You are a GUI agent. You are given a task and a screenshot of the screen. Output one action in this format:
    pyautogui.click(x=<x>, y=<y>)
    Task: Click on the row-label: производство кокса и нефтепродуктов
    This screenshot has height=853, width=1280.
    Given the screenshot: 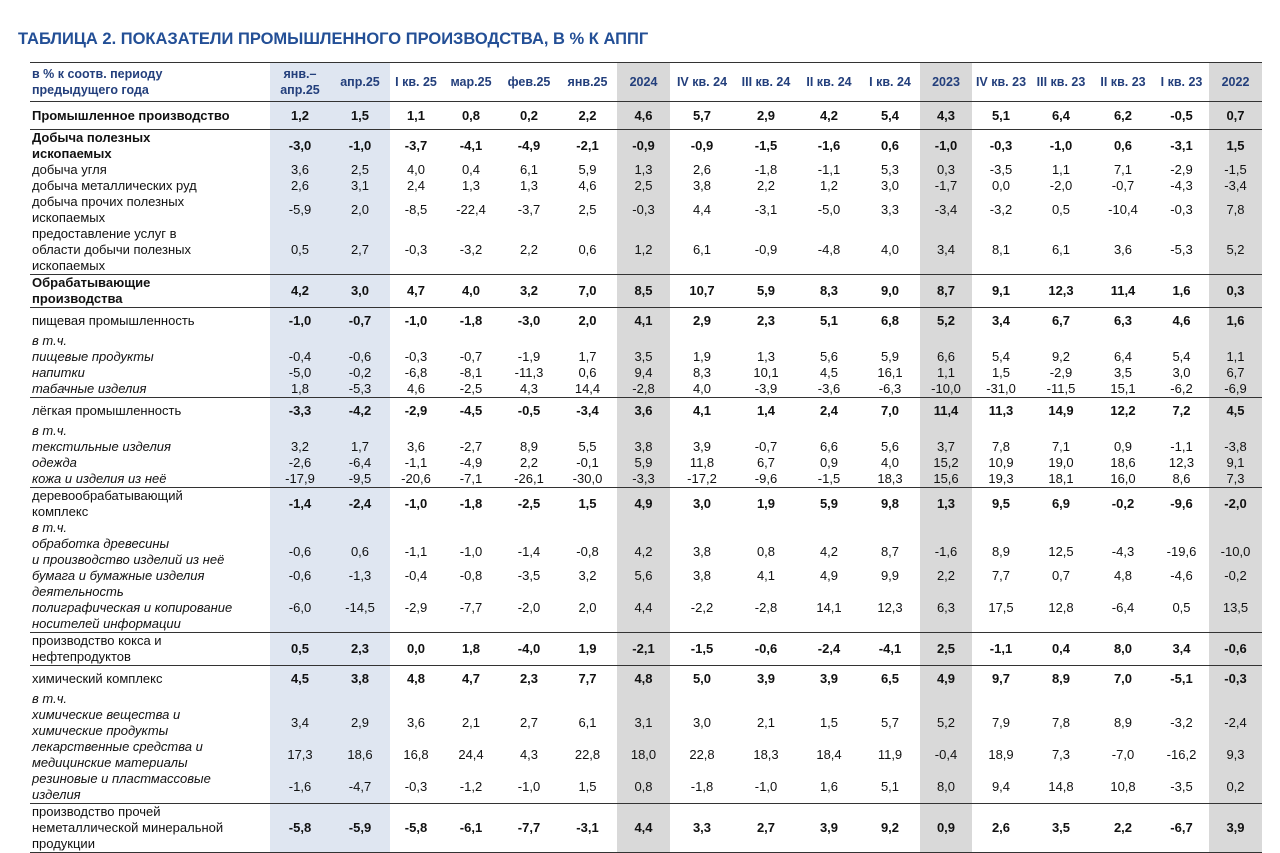 What is the action you would take?
    pyautogui.click(x=150, y=649)
    